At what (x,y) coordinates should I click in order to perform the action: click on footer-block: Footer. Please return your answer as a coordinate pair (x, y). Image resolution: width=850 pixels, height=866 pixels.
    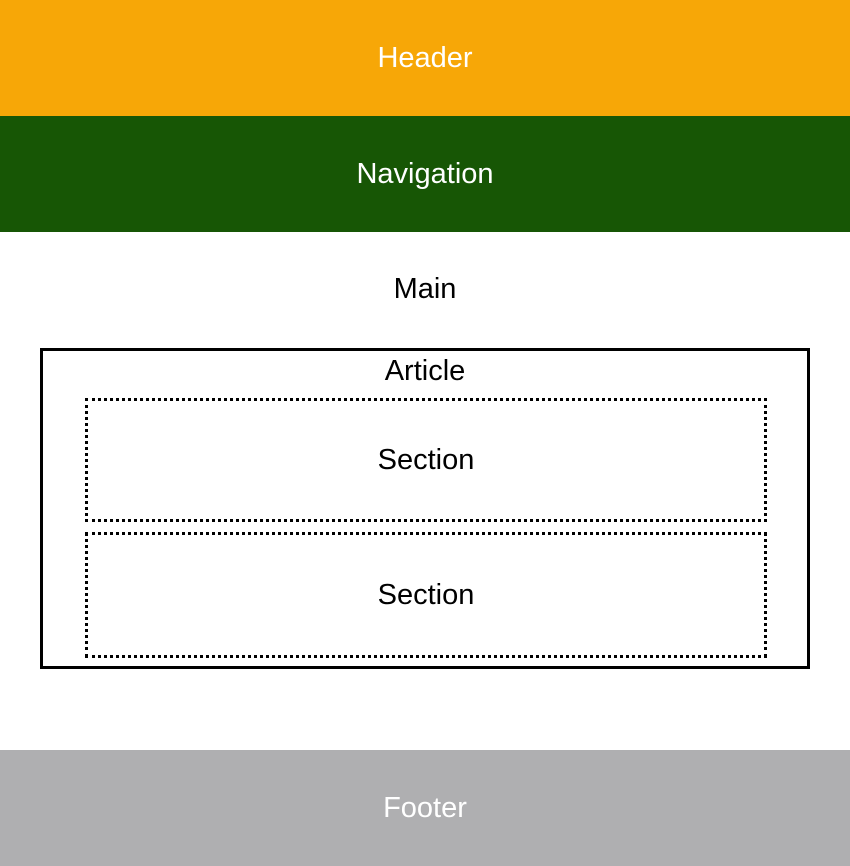
    Looking at the image, I should click on (425, 808).